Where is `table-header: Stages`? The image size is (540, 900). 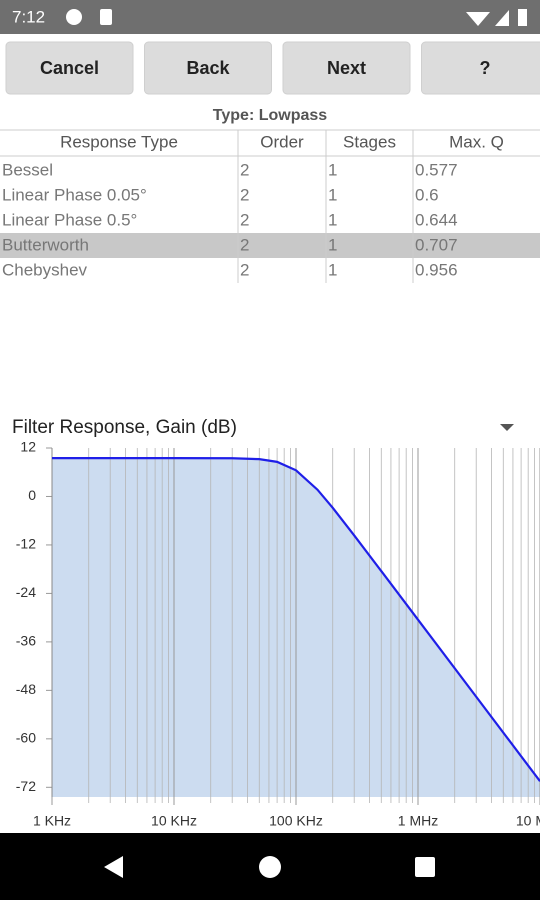 table-header: Stages is located at coordinates (369, 141).